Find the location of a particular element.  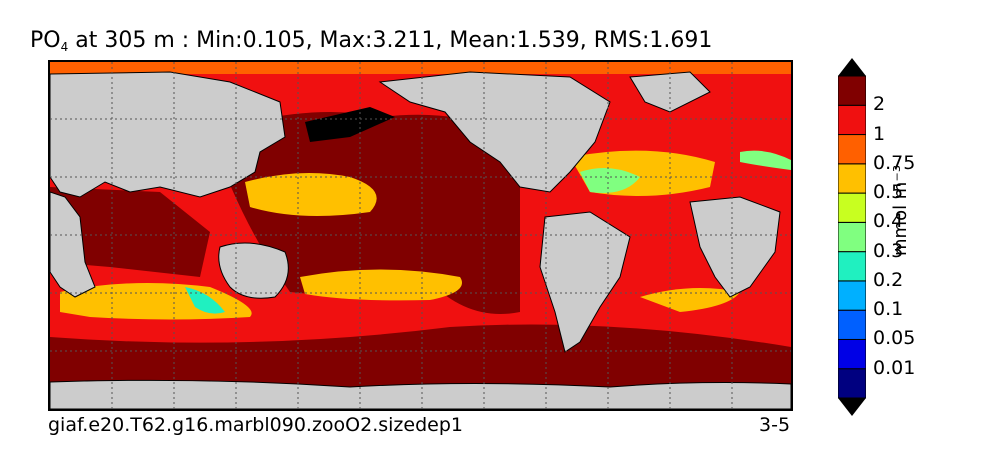

sargasso-low is located at coordinates (610, 180).